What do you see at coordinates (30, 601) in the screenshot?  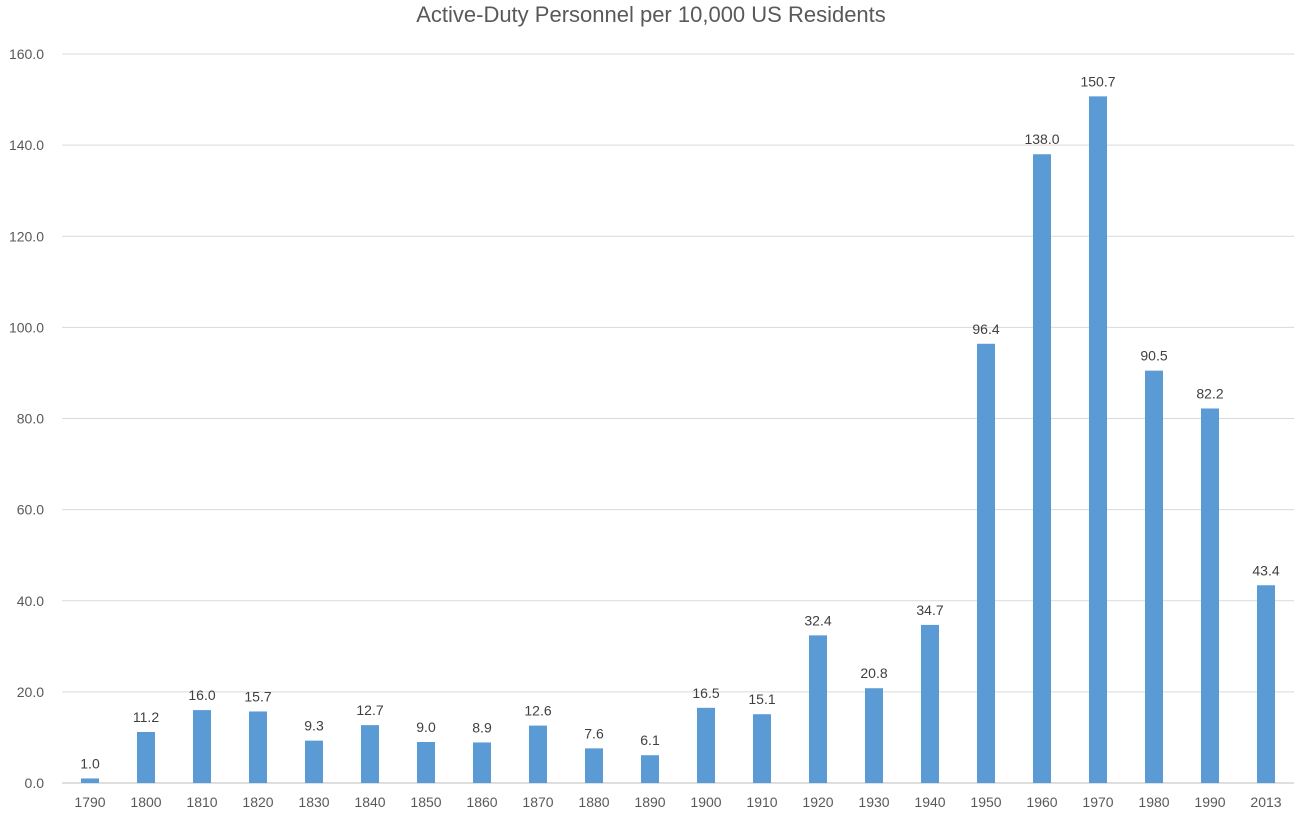 I see `y-tick-label: 40.0` at bounding box center [30, 601].